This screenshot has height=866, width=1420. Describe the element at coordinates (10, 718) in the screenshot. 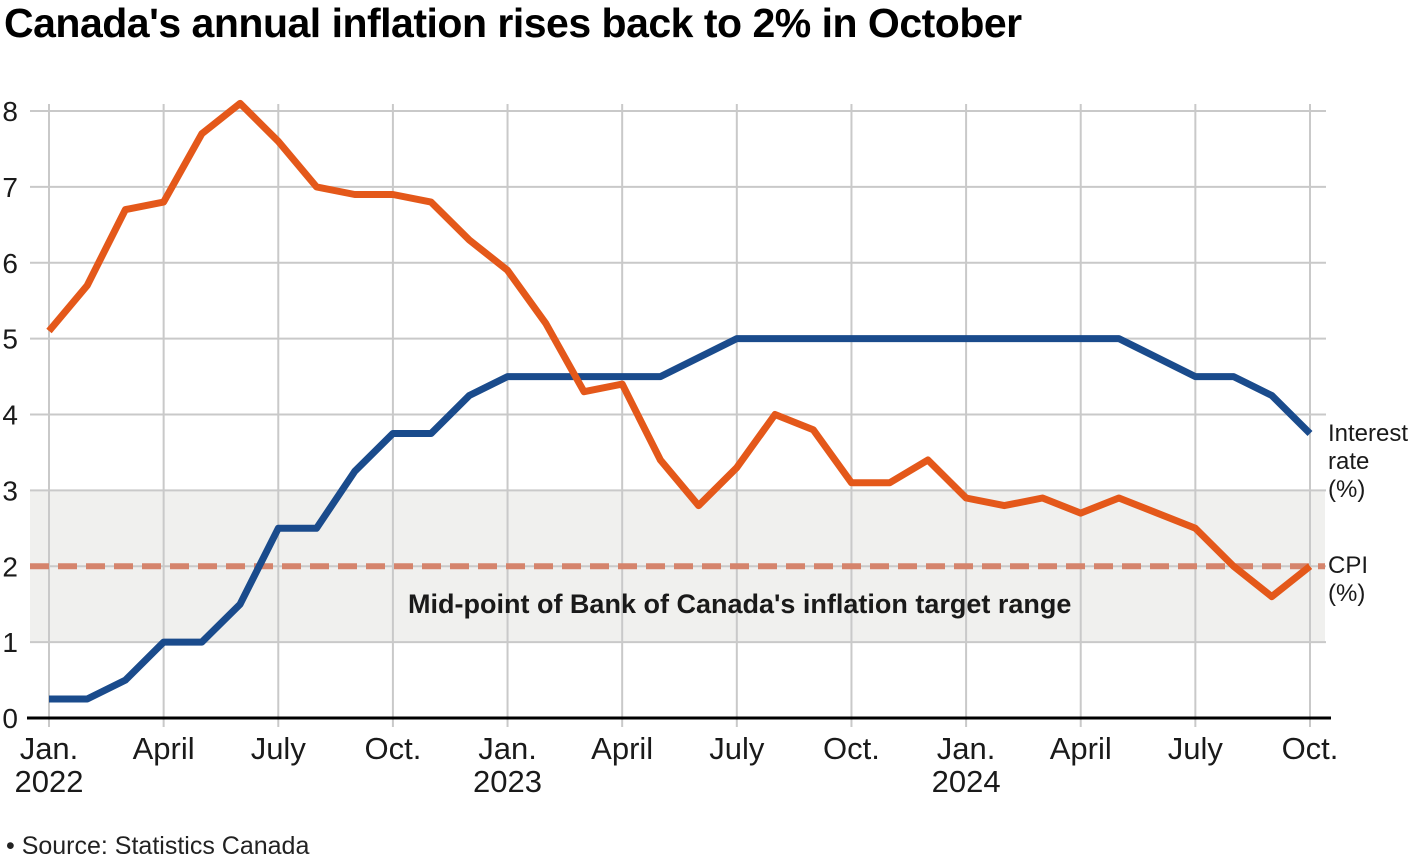

I see `y-axis-label: 0` at that location.